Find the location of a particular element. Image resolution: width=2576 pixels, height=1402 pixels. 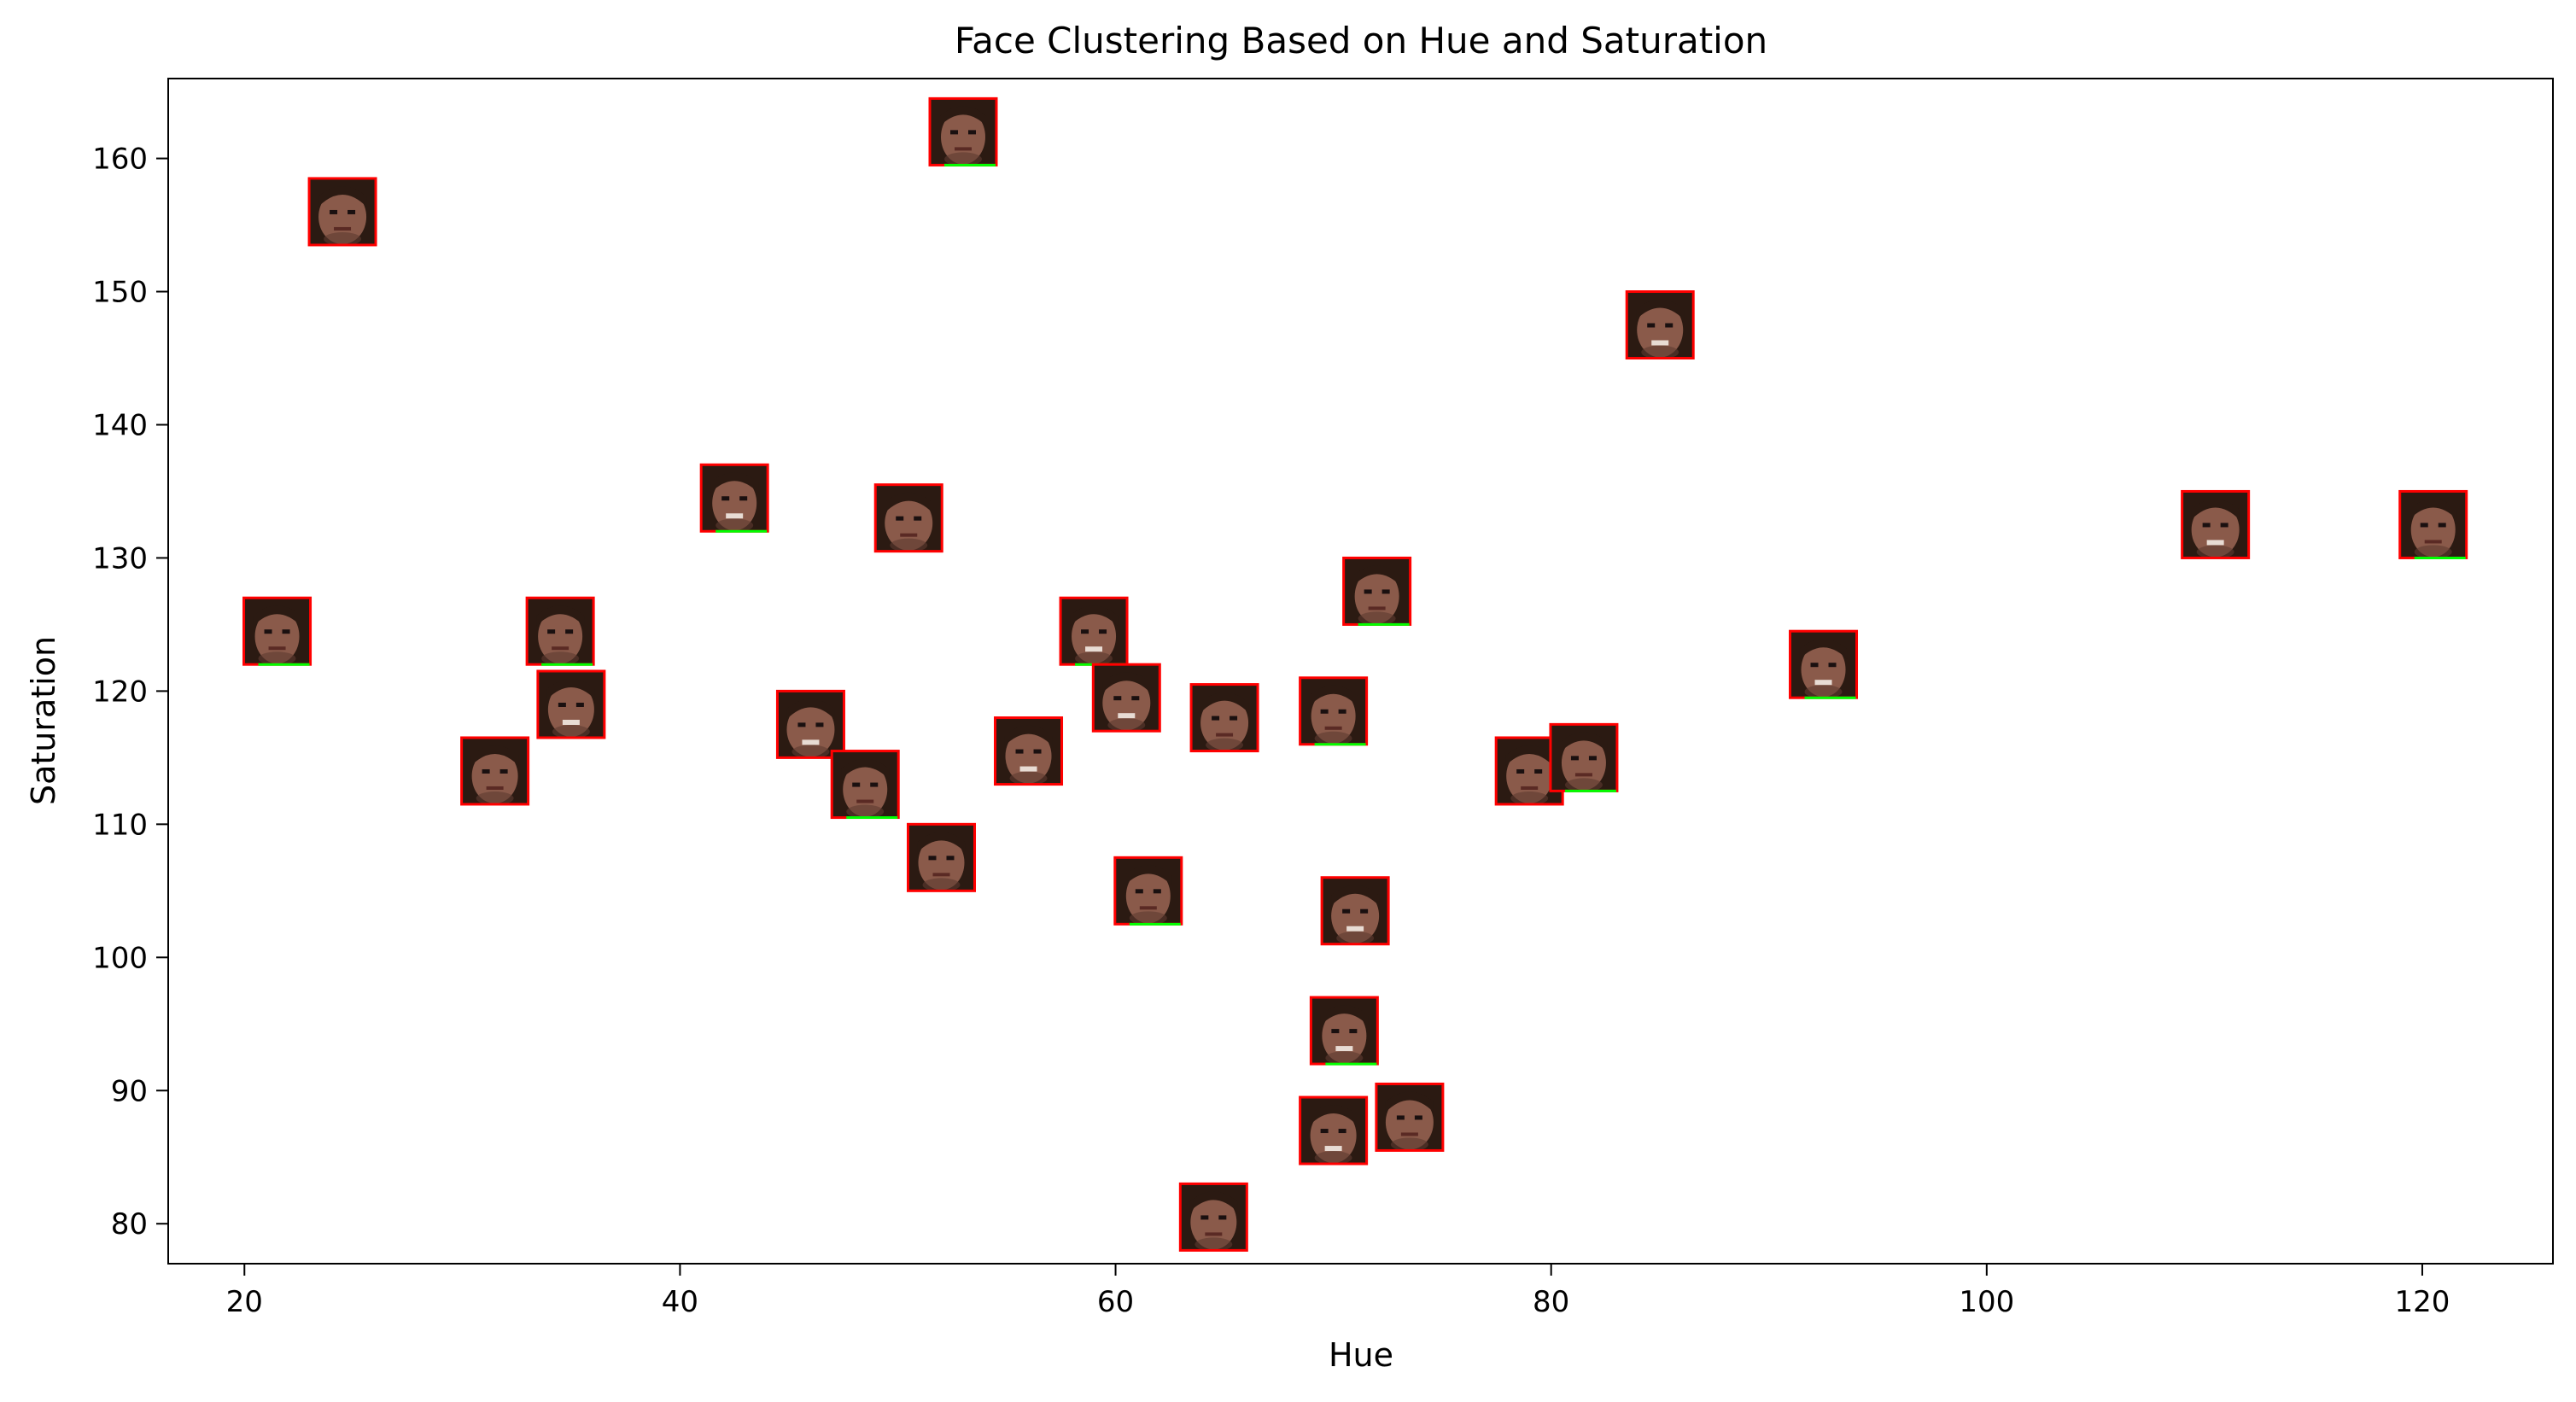

y-tick-label: 100 is located at coordinates (120, 958).